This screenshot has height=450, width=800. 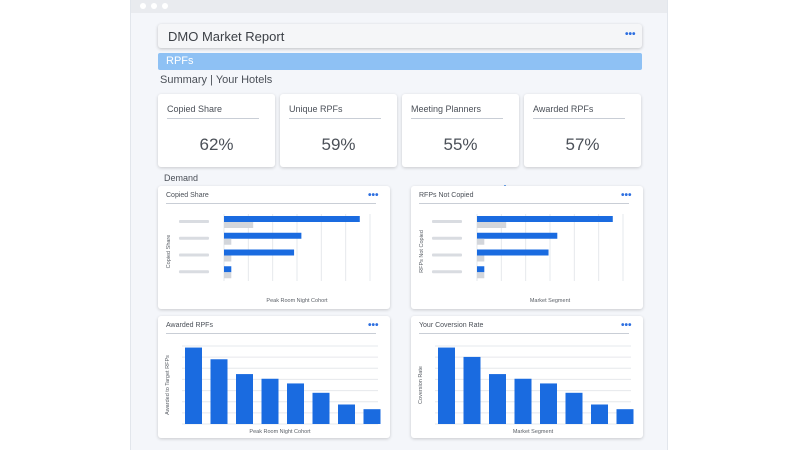 I want to click on window-titlebar, so click(x=399, y=6).